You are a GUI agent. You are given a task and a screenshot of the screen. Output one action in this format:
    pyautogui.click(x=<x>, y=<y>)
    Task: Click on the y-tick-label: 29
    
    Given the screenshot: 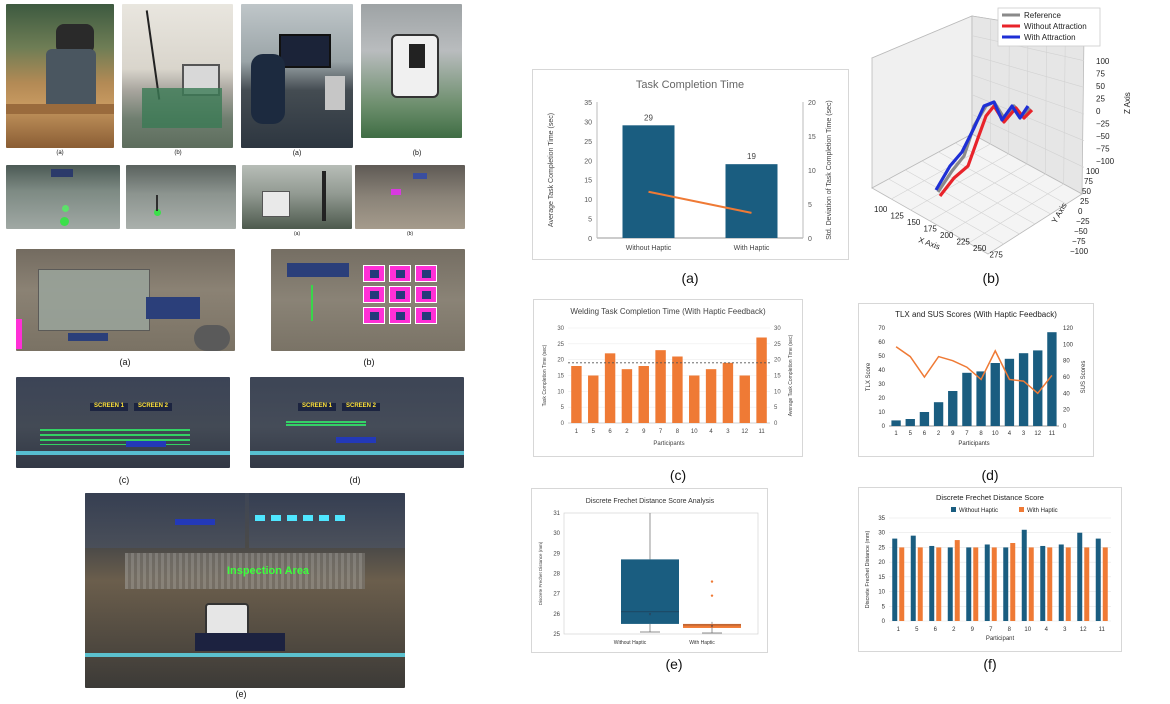 What is the action you would take?
    pyautogui.click(x=556, y=554)
    